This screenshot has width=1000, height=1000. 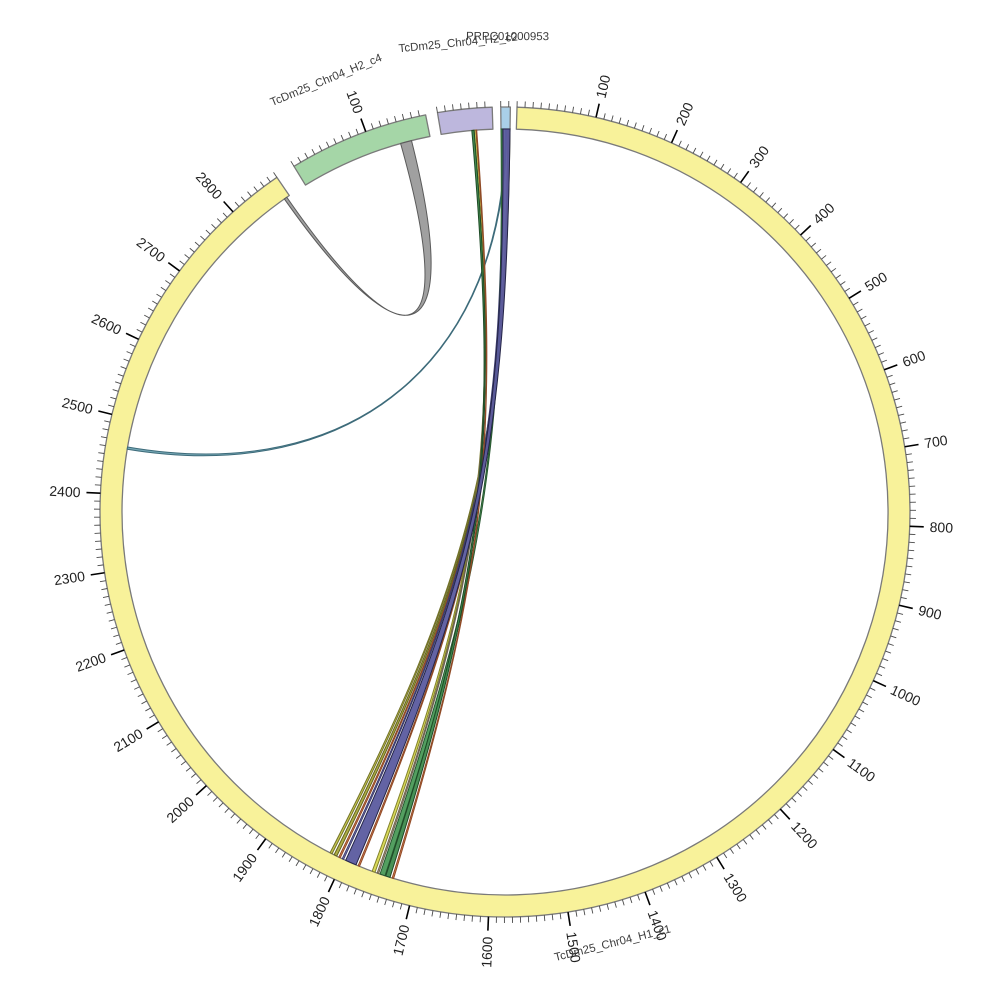 I want to click on tick-label-h1-2100: 2100, so click(x=128, y=740).